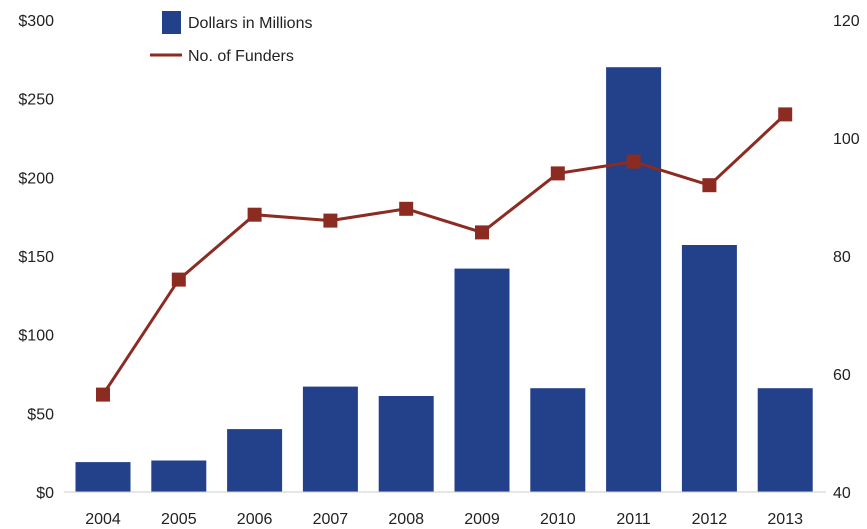  I want to click on funders-point-2008, so click(406, 208).